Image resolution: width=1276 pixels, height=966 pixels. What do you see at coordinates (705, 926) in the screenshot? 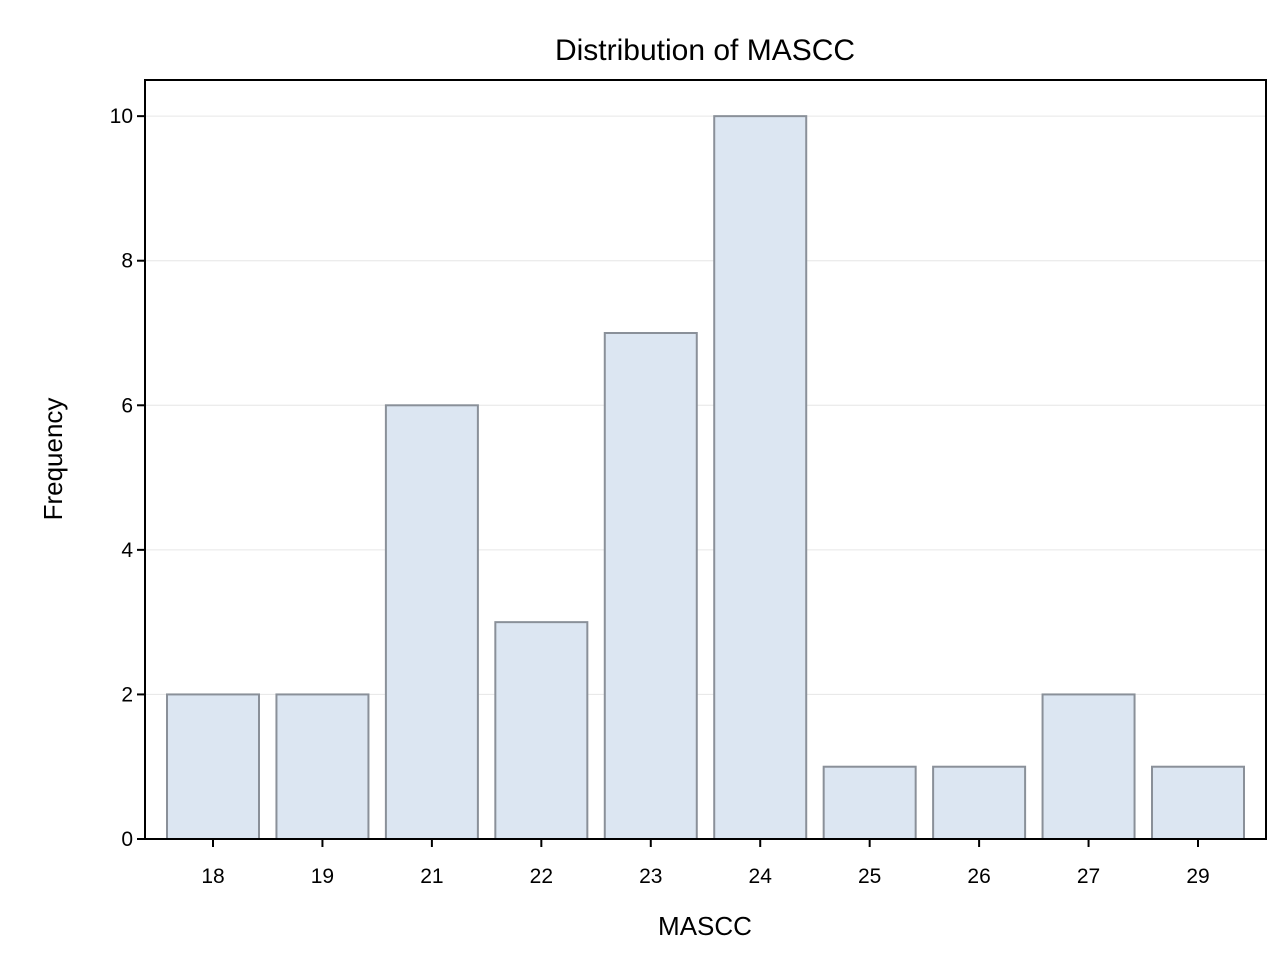
I see `x-axis-label: MASCC` at bounding box center [705, 926].